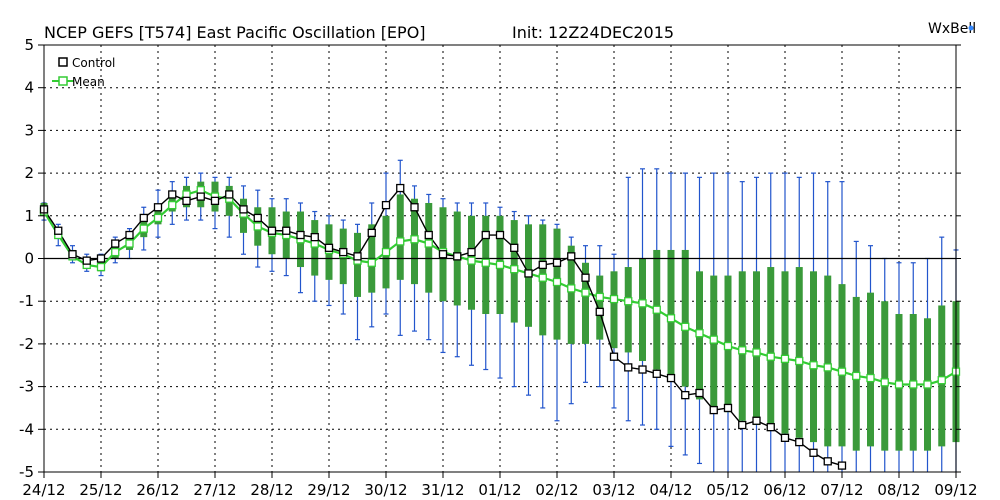 This screenshot has height=500, width=1000. Describe the element at coordinates (26, 387) in the screenshot. I see `y-tick-label: -3` at that location.